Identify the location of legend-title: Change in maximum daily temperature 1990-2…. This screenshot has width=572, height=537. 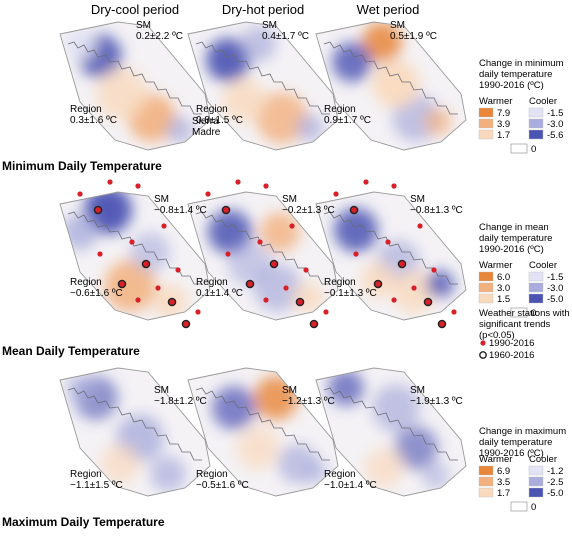
(522, 442).